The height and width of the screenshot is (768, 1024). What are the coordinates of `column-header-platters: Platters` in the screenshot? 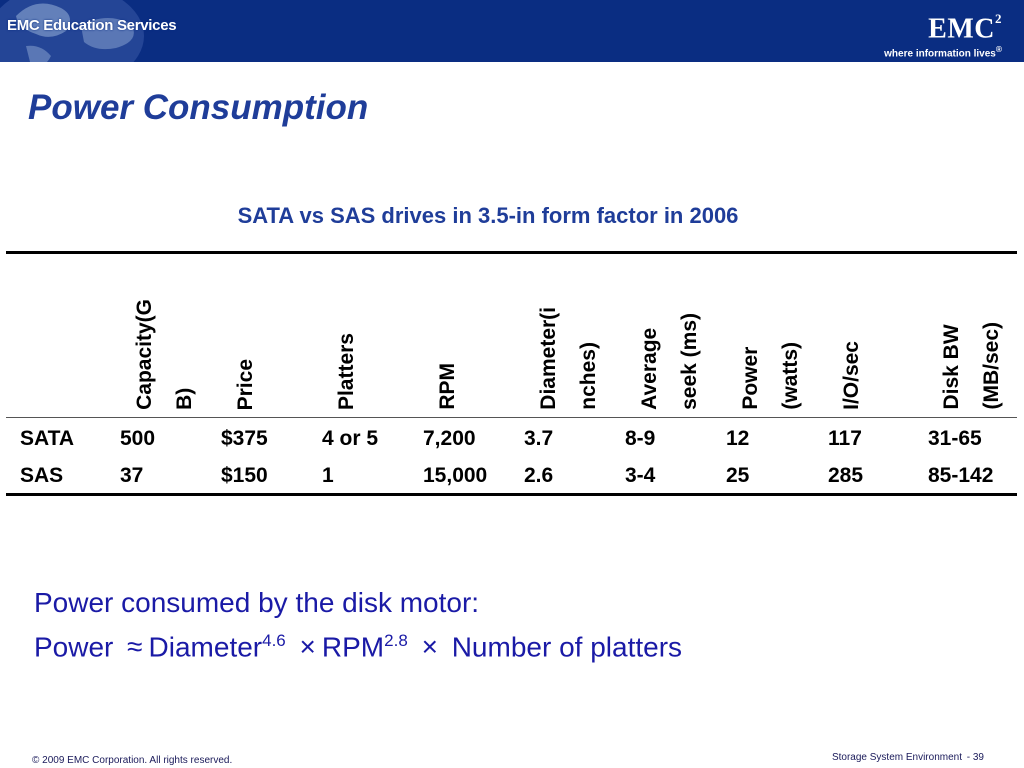 It's located at (346, 371).